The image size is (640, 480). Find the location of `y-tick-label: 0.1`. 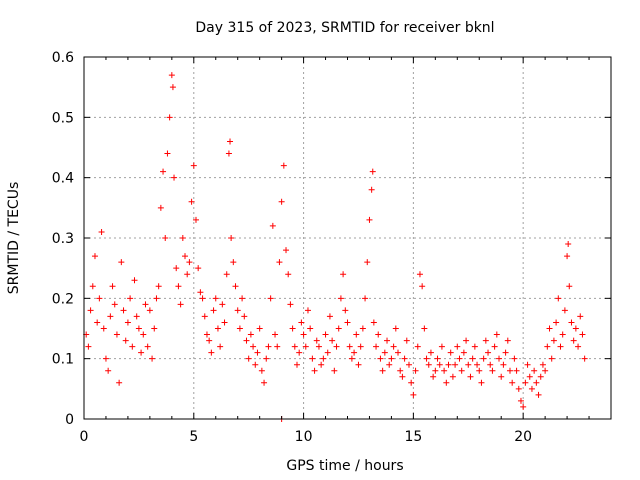

y-tick-label: 0.1 is located at coordinates (63, 360).